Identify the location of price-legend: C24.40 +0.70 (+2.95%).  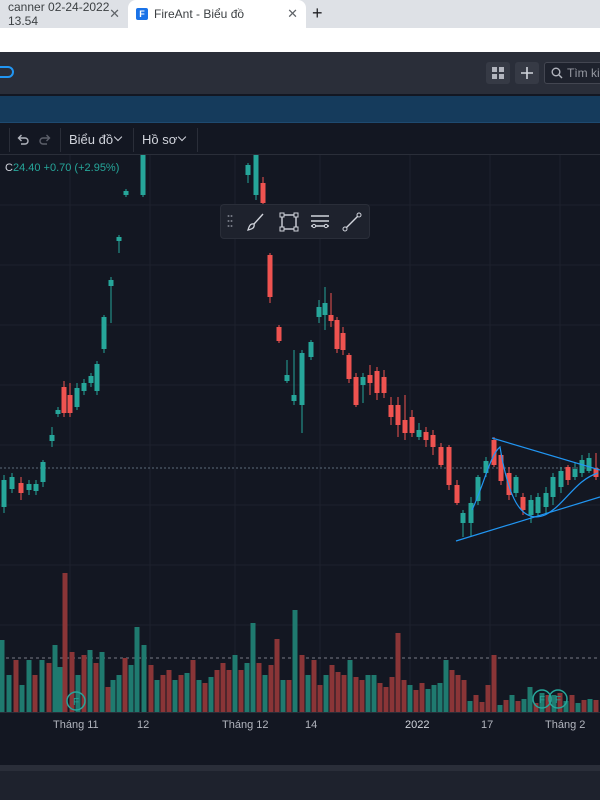
(62, 168).